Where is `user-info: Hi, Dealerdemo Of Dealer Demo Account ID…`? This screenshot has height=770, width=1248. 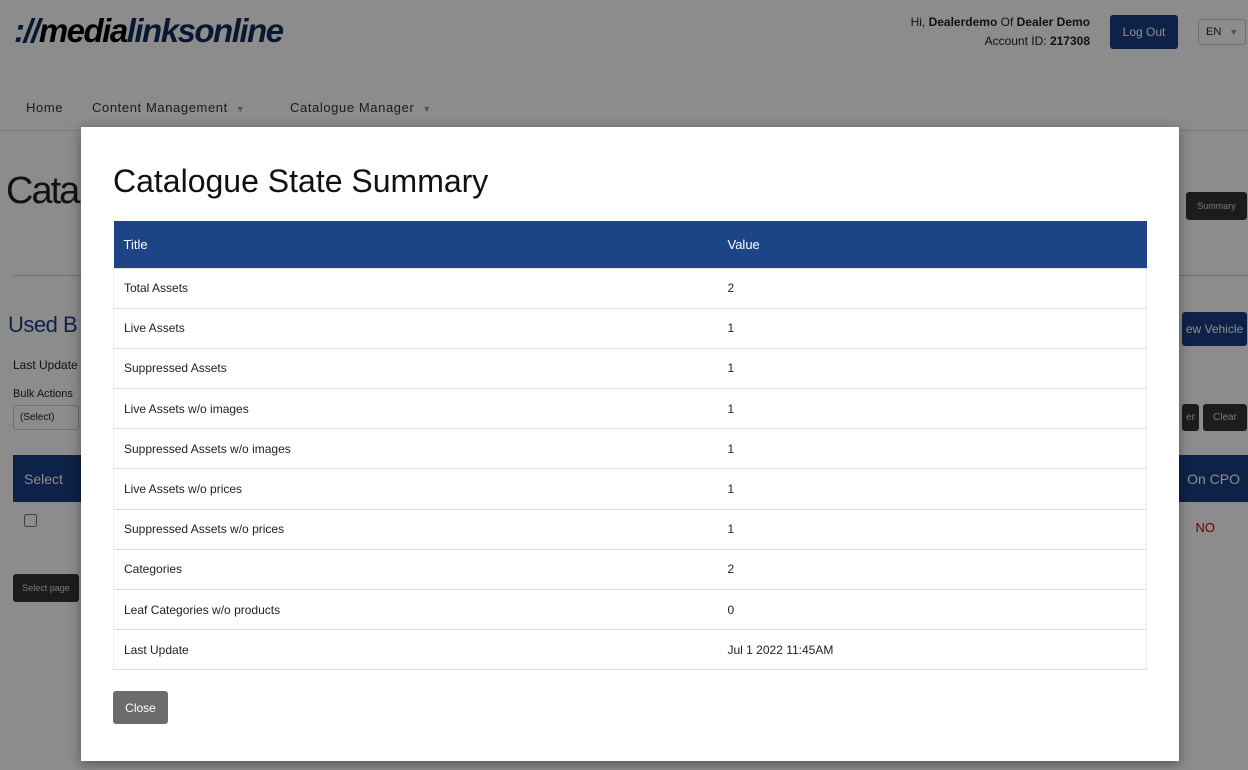 user-info: Hi, Dealerdemo Of Dealer Demo Account ID… is located at coordinates (1000, 31).